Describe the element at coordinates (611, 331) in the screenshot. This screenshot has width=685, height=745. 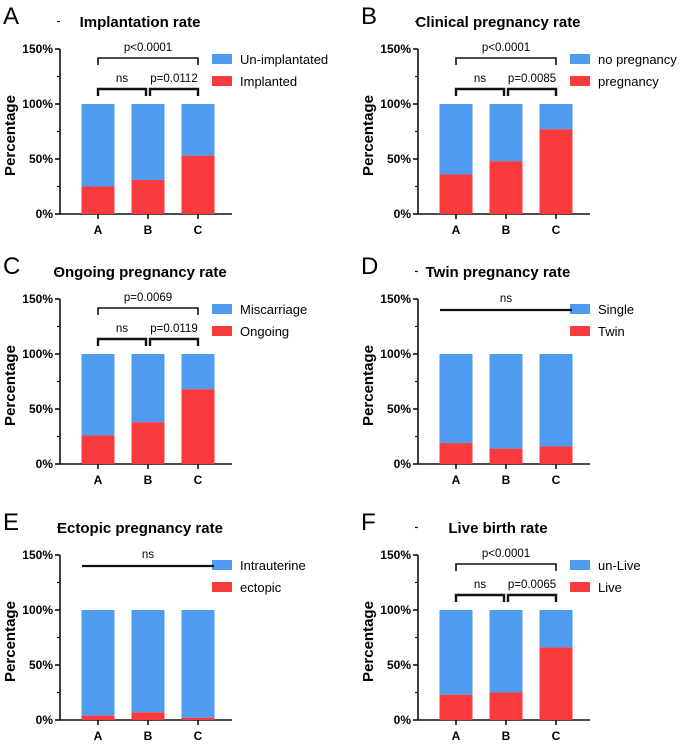
I see `legend-label: Twin` at that location.